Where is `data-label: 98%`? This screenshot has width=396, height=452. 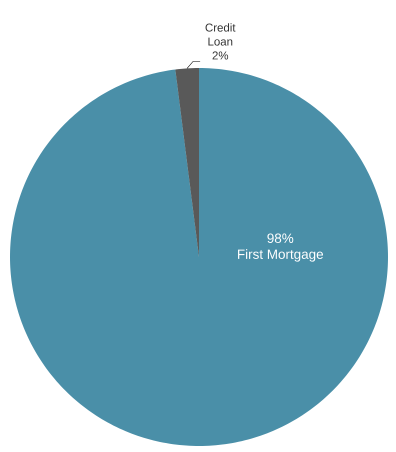 data-label: 98% is located at coordinates (280, 238).